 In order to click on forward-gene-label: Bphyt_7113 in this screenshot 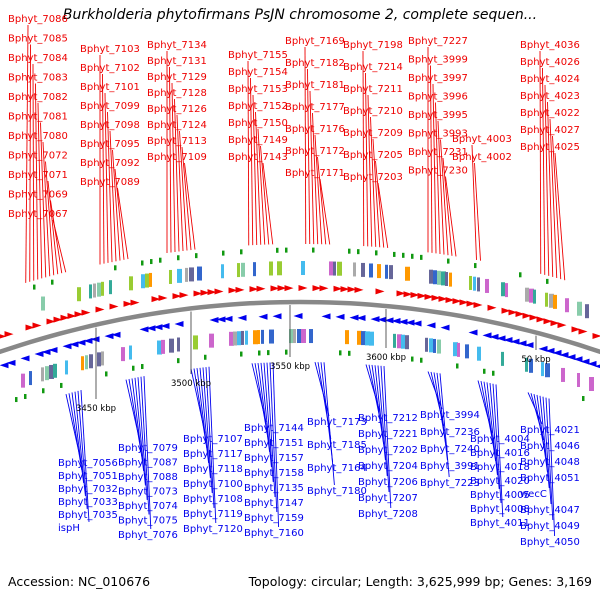, I will do `click(177, 141)`.